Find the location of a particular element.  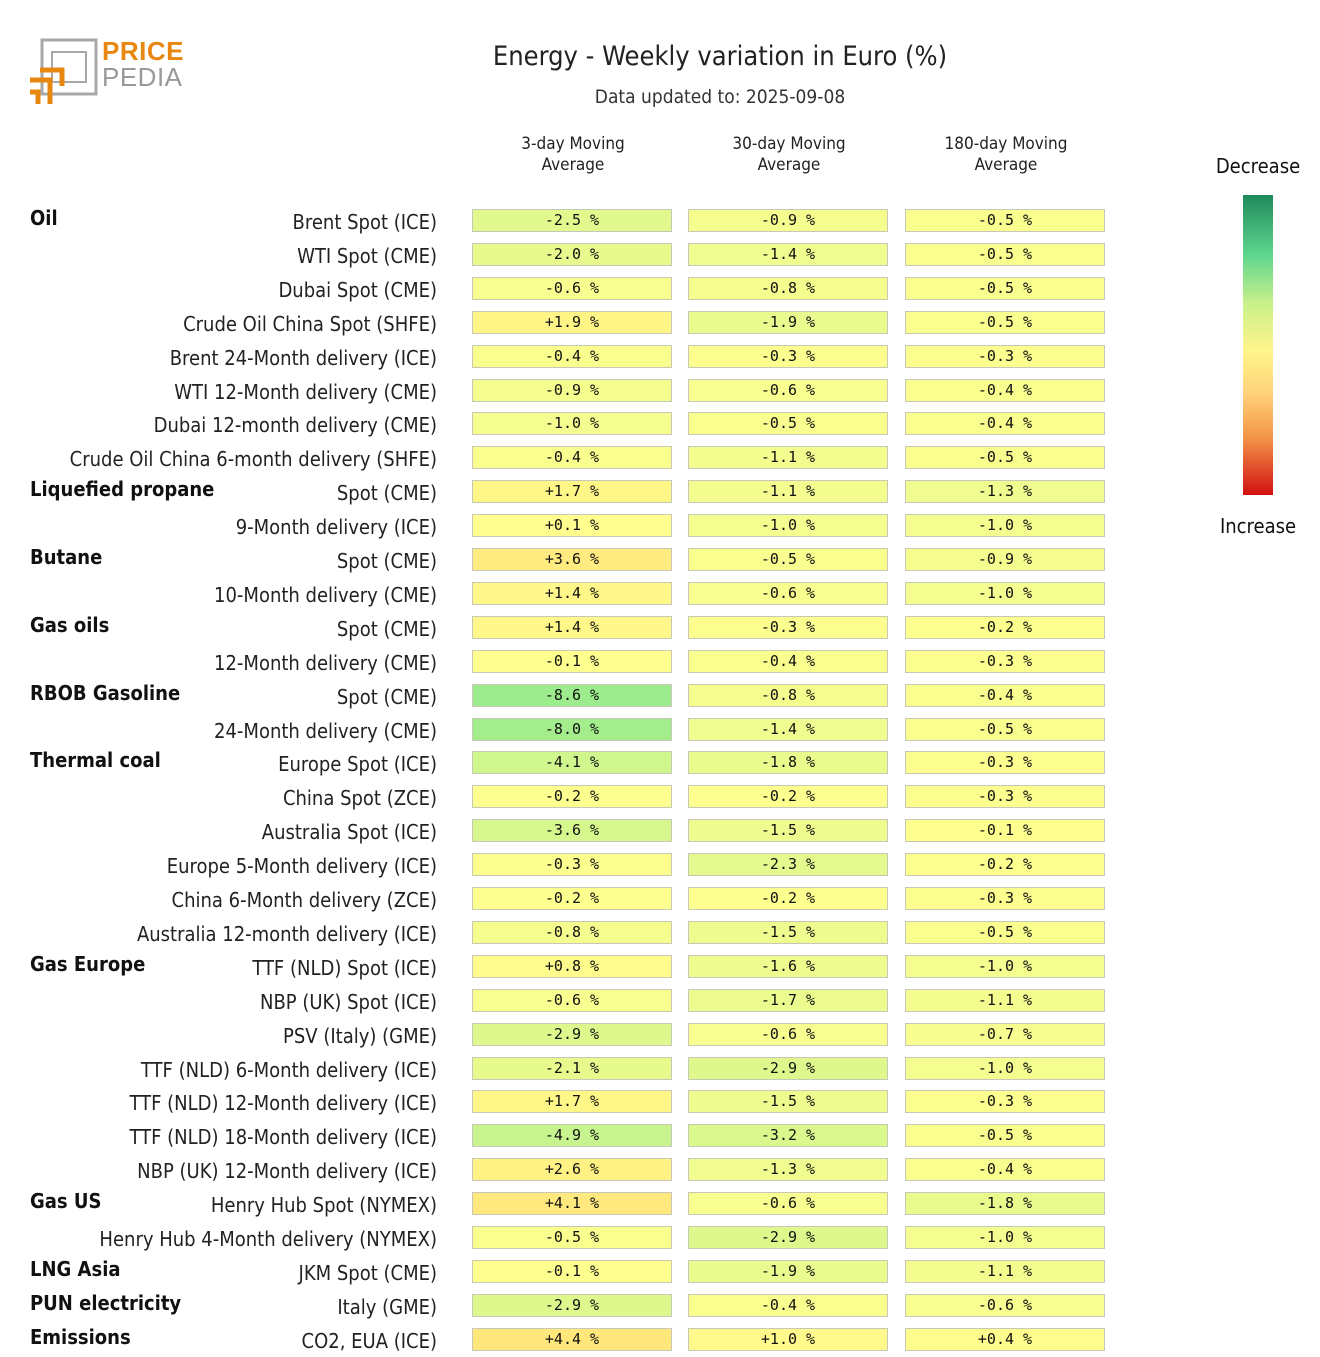

heatmap-cell: -8.6 % is located at coordinates (572, 695).